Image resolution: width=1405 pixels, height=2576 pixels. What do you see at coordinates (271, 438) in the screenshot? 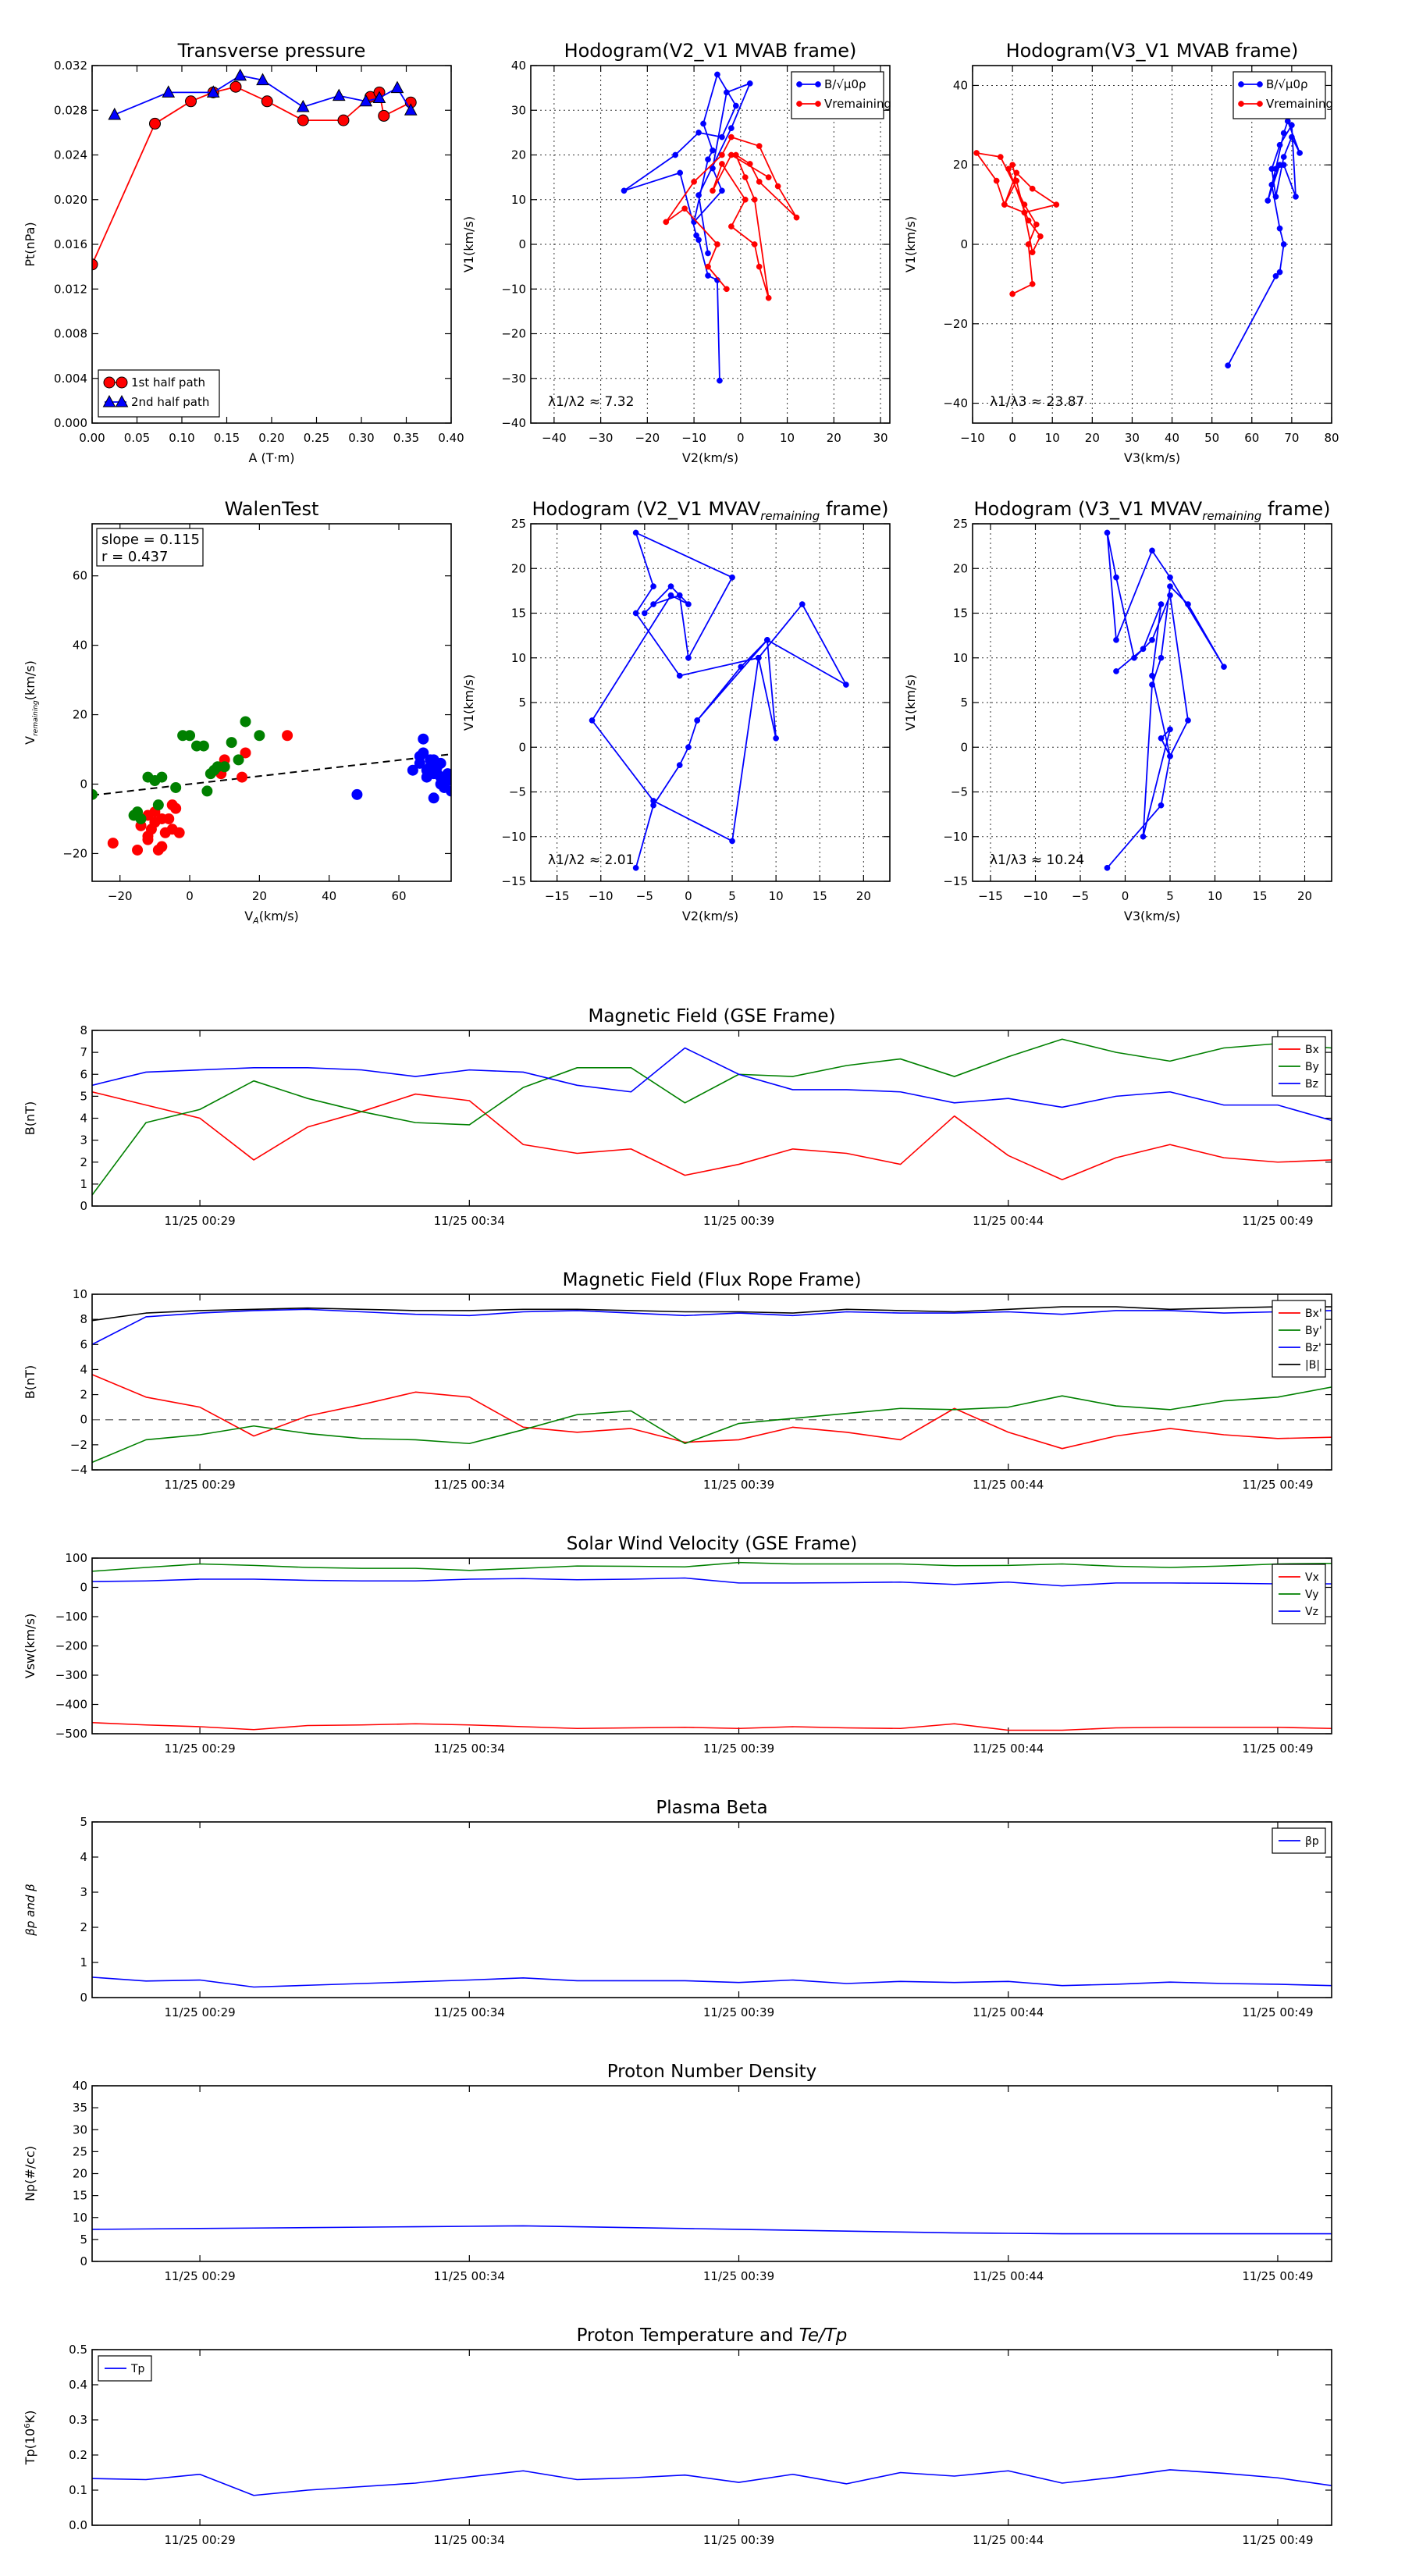
I see `x-tick-label: 0.20` at bounding box center [271, 438].